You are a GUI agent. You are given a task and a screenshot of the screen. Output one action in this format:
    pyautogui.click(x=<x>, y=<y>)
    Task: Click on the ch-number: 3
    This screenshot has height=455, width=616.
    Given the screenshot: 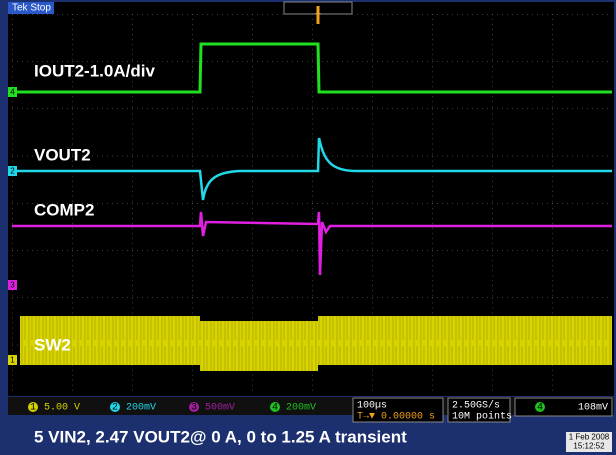 What is the action you would take?
    pyautogui.click(x=194, y=408)
    